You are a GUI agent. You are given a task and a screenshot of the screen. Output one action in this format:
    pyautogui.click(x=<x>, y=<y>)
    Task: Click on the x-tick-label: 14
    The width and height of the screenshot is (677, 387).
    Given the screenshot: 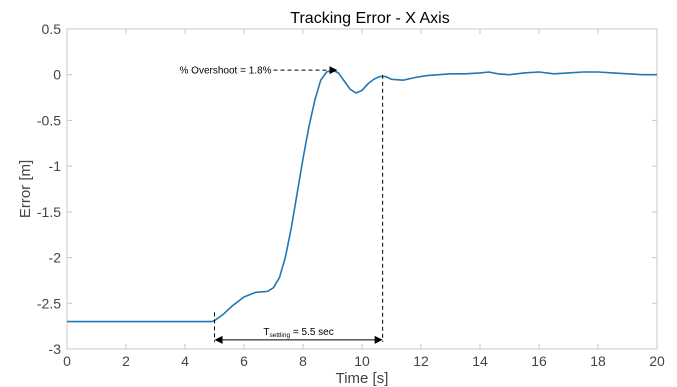 What is the action you would take?
    pyautogui.click(x=480, y=361)
    